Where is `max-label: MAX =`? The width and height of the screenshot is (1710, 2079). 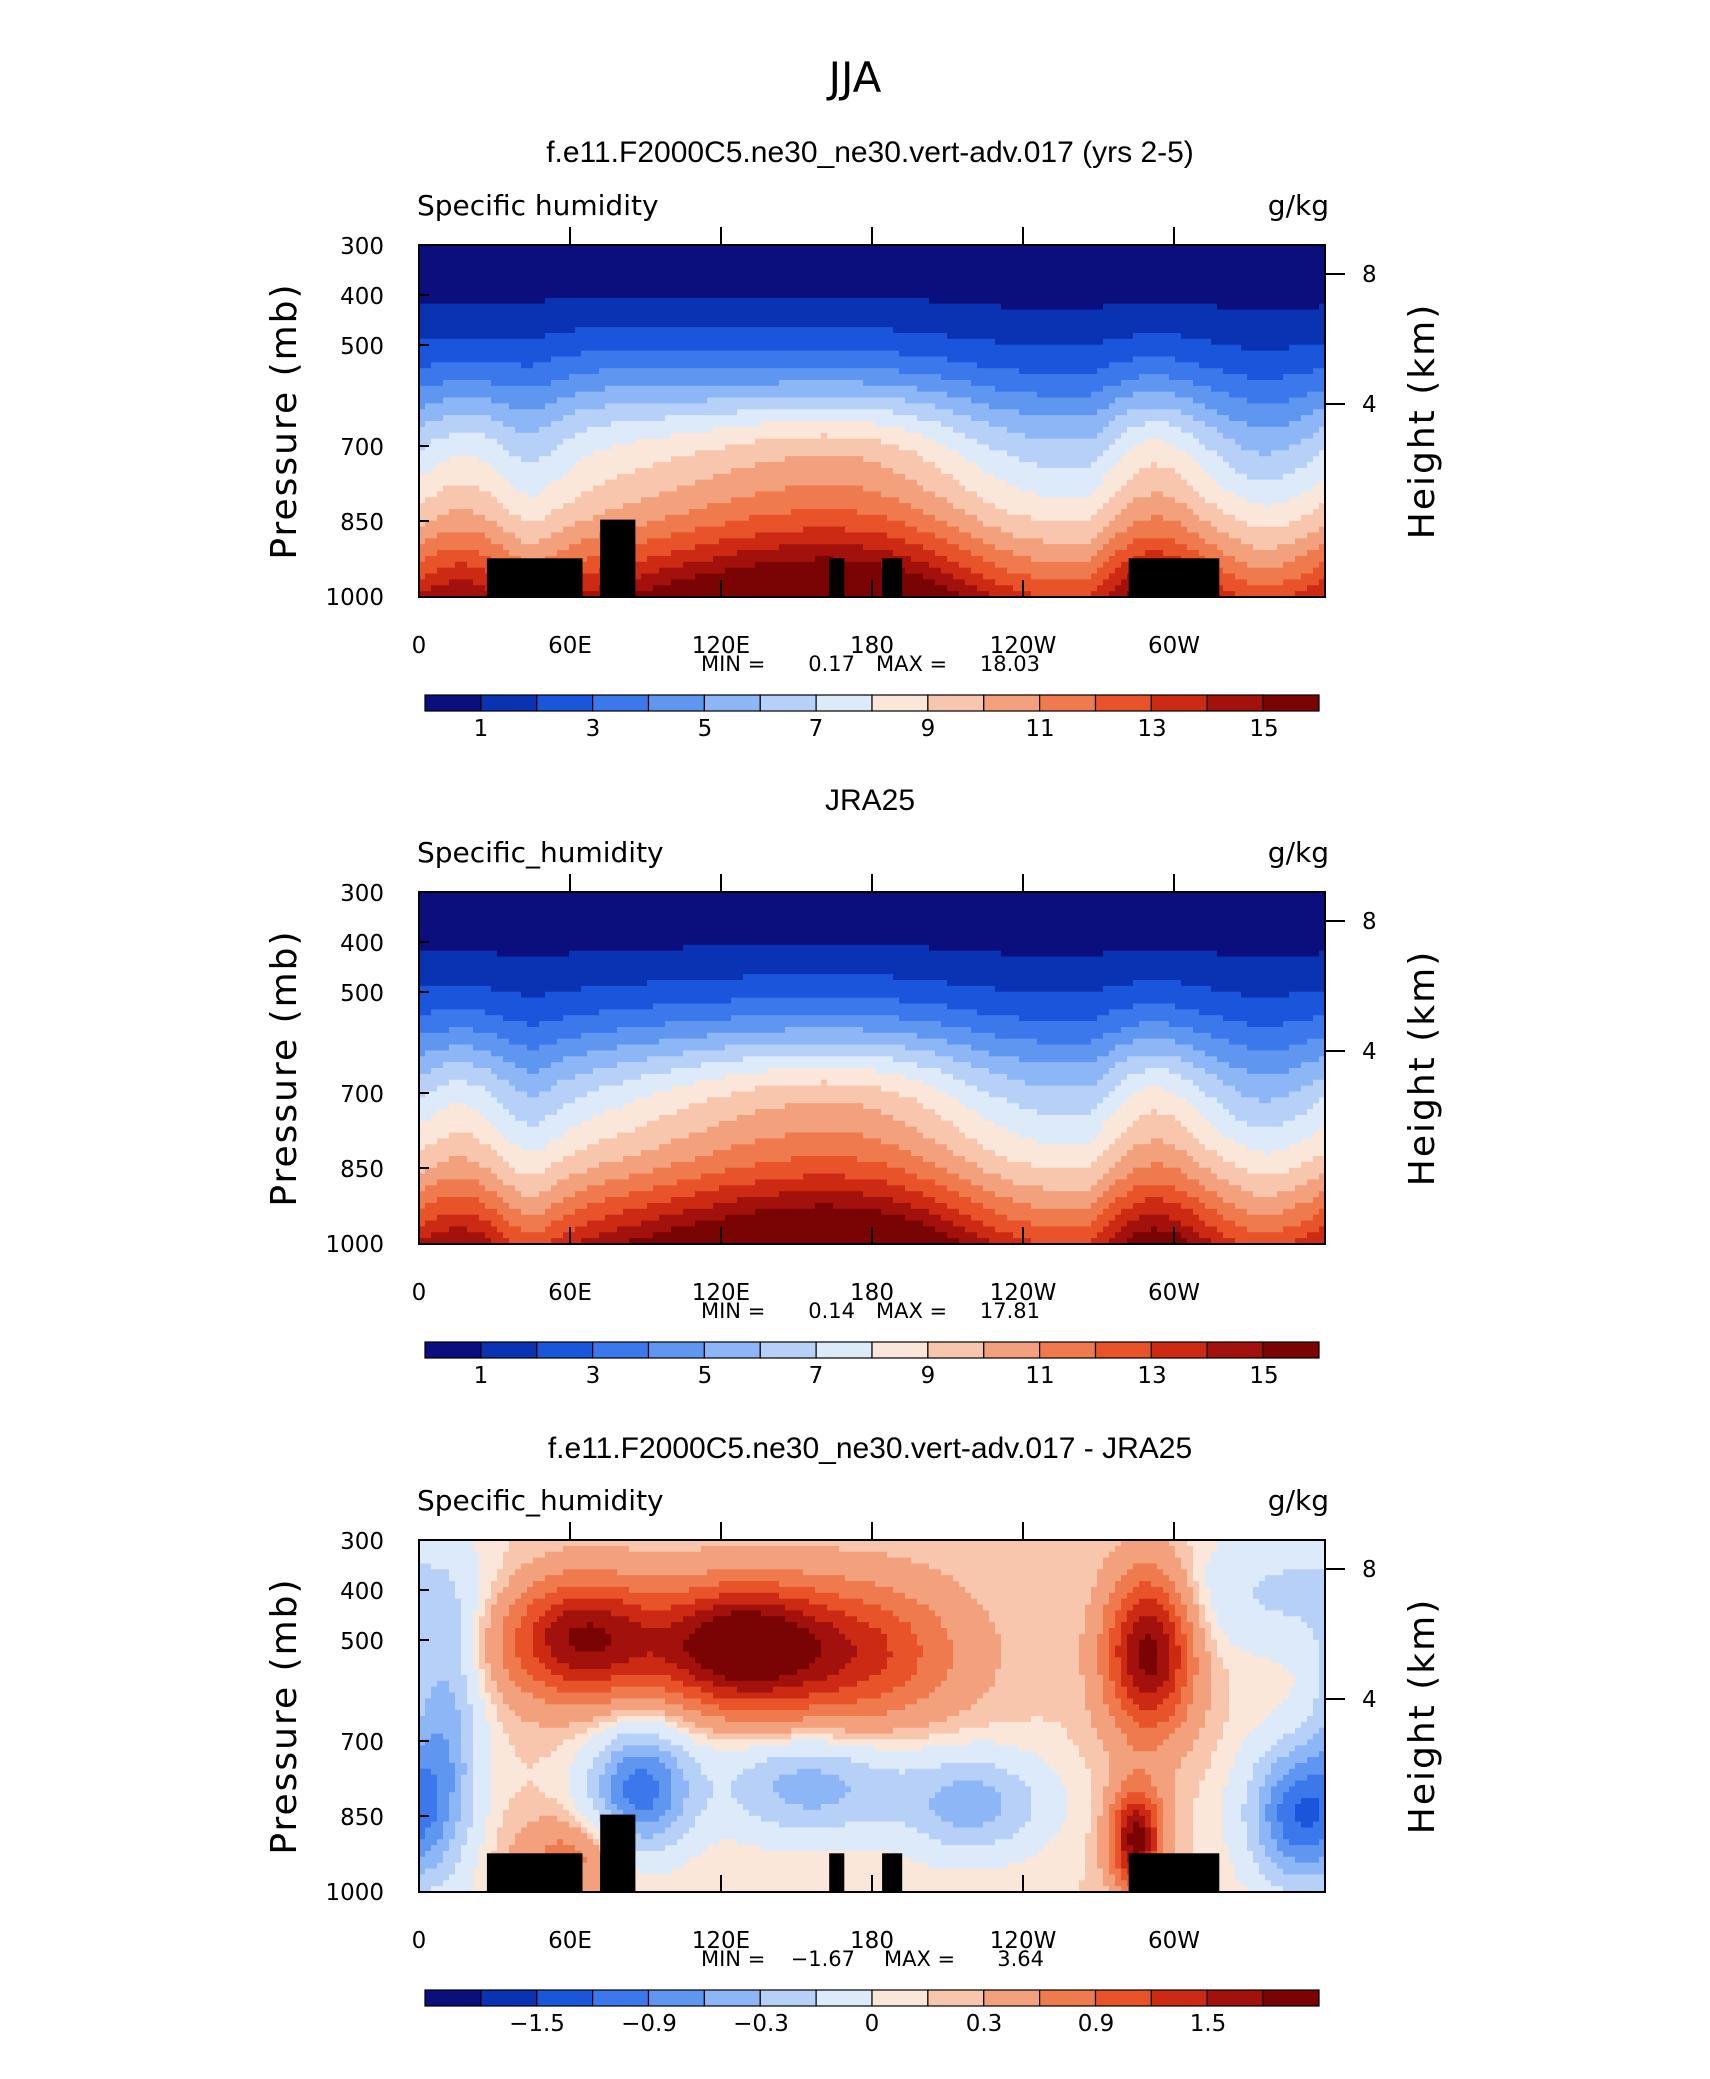
max-label: MAX = is located at coordinates (911, 664).